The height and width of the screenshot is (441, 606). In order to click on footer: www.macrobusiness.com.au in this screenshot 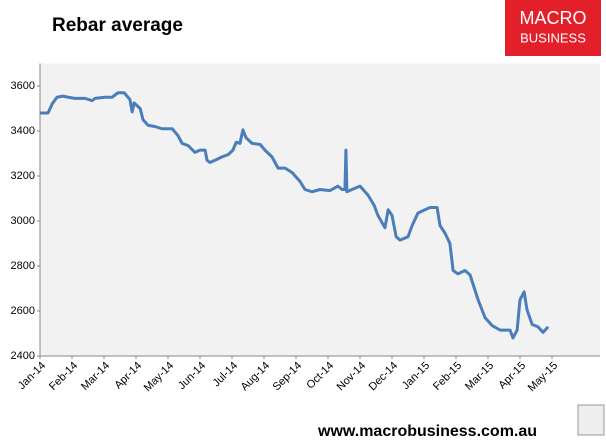, I will do `click(427, 431)`.